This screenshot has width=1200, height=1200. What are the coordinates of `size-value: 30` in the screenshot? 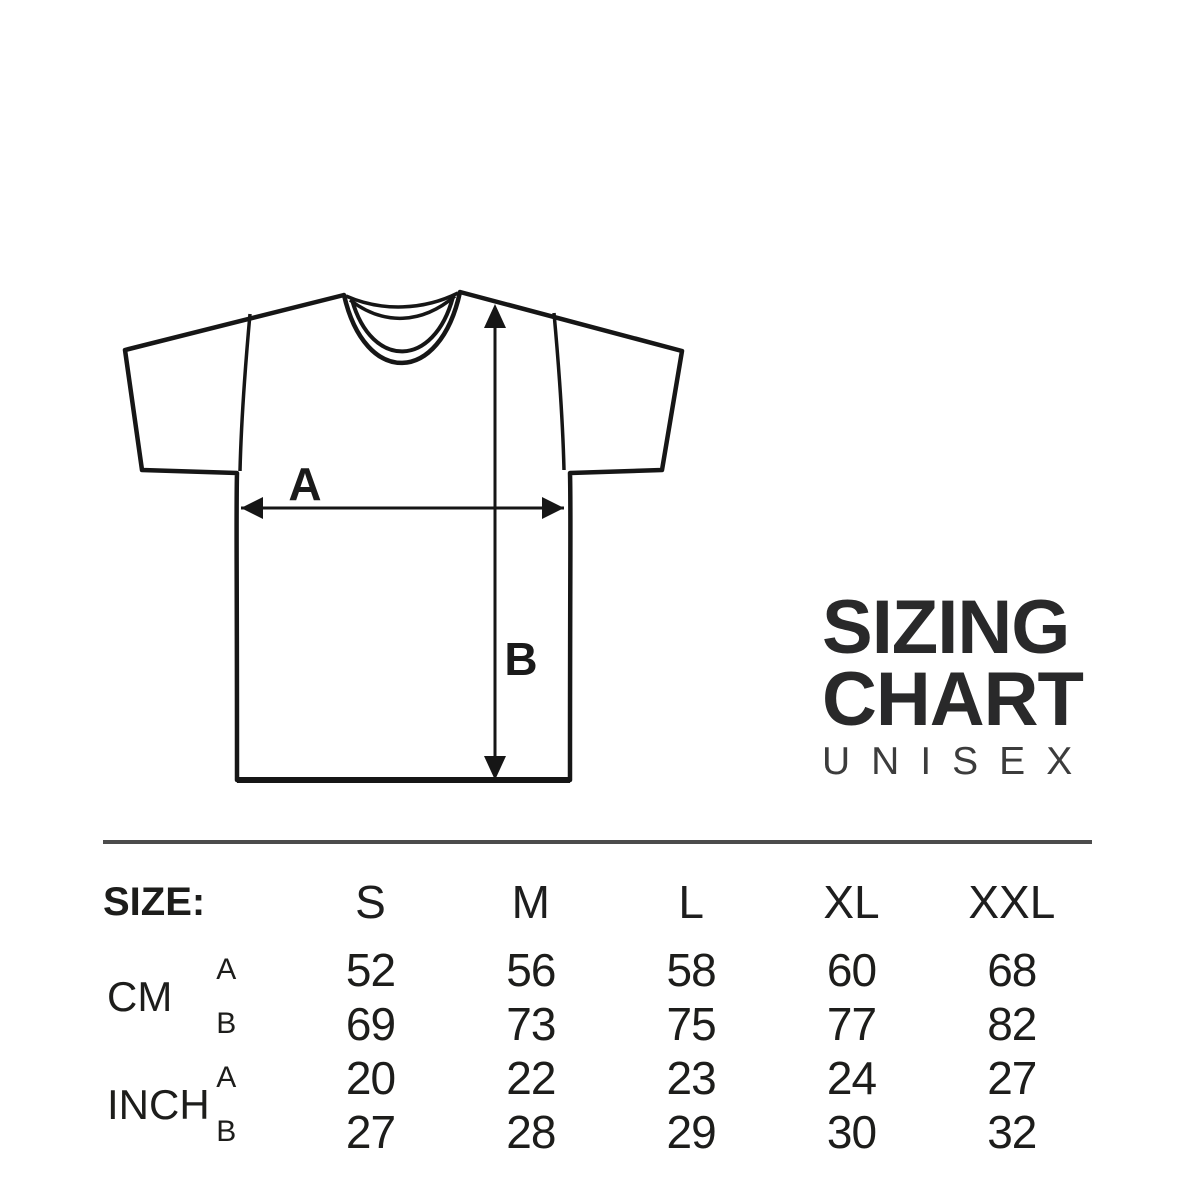 It's located at (851, 1132).